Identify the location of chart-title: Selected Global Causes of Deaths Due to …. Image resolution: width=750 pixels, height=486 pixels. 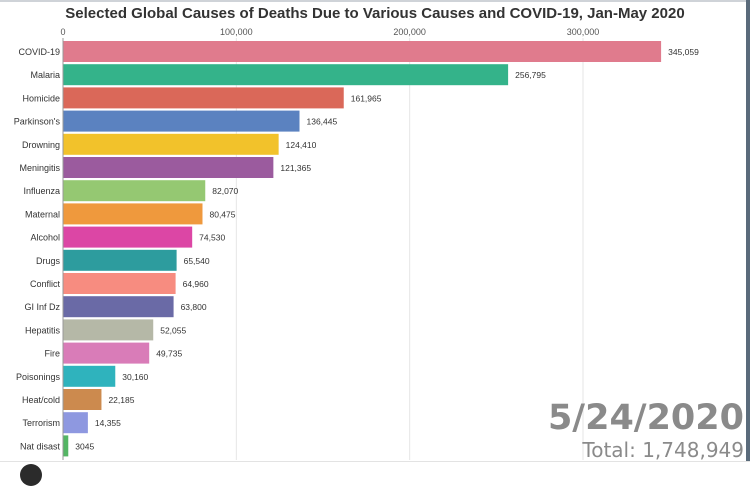
(375, 13).